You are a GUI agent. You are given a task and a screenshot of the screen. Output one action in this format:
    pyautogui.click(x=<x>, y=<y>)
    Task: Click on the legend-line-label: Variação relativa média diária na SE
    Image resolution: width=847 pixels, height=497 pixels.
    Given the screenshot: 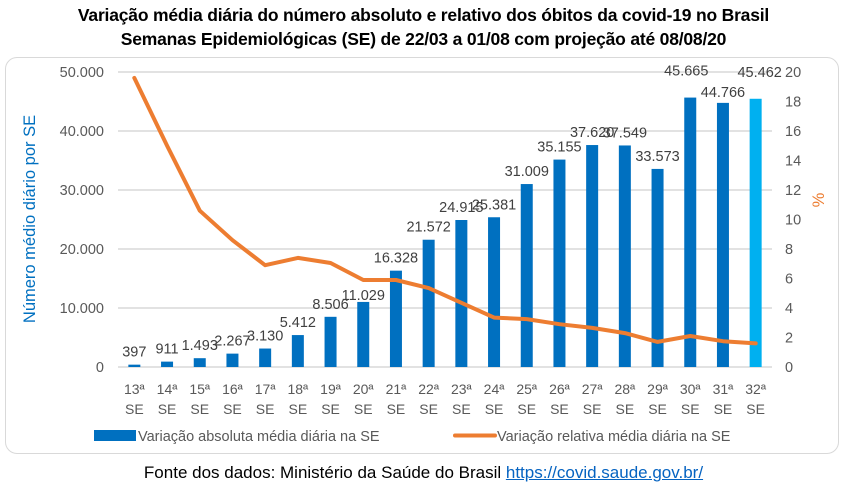 What is the action you would take?
    pyautogui.click(x=614, y=437)
    